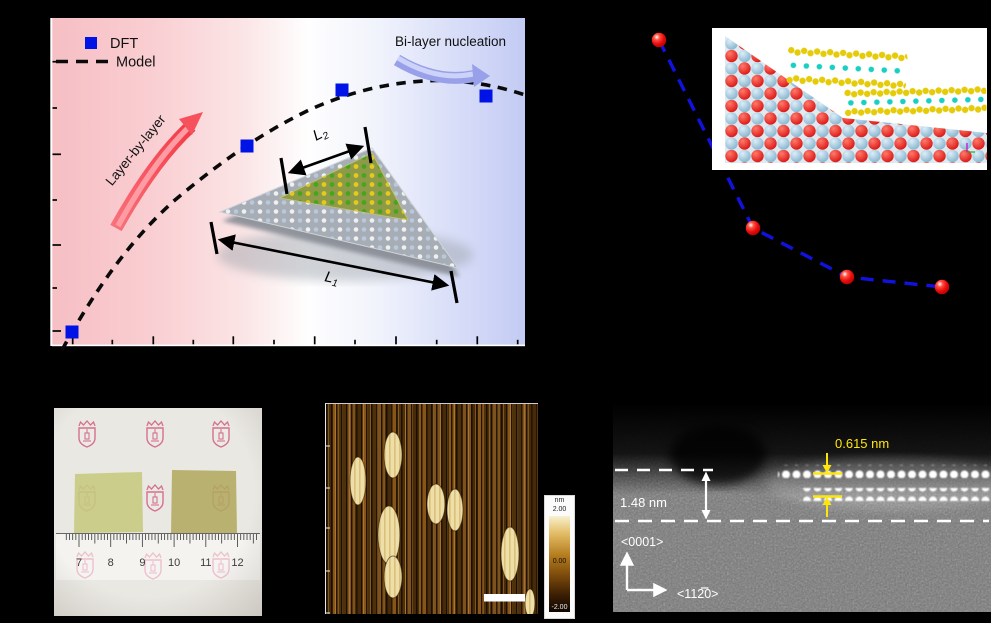 This screenshot has height=623, width=991. I want to click on atomic-model-inset, so click(849, 99).